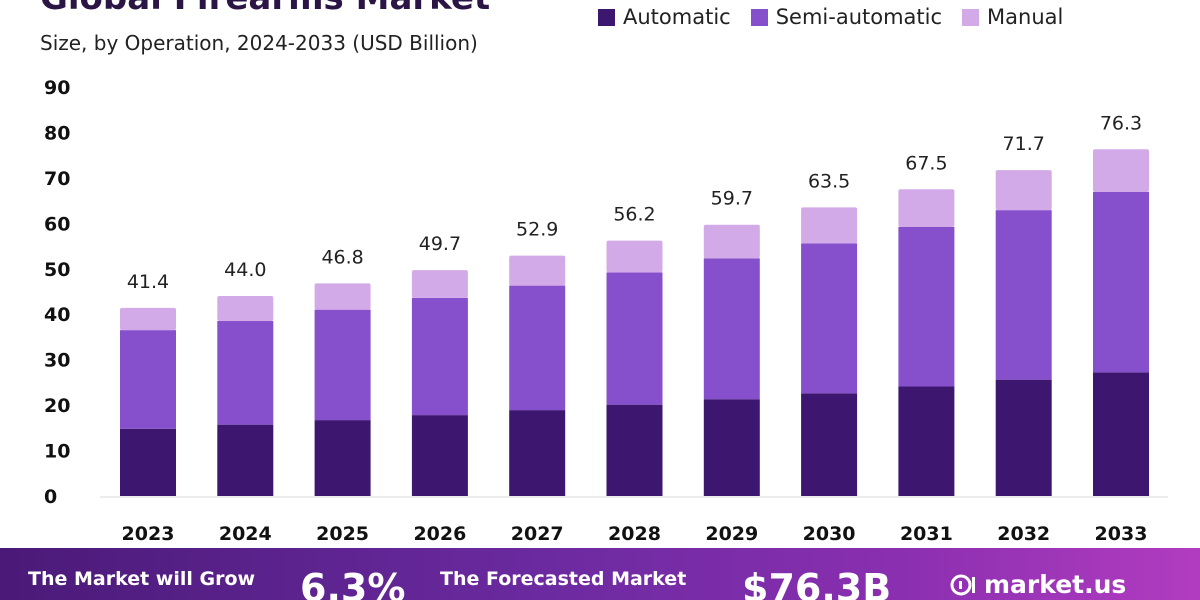 The height and width of the screenshot is (600, 1200). Describe the element at coordinates (563, 579) in the screenshot. I see `footer-forecast-label: The Forecasted Market` at that location.